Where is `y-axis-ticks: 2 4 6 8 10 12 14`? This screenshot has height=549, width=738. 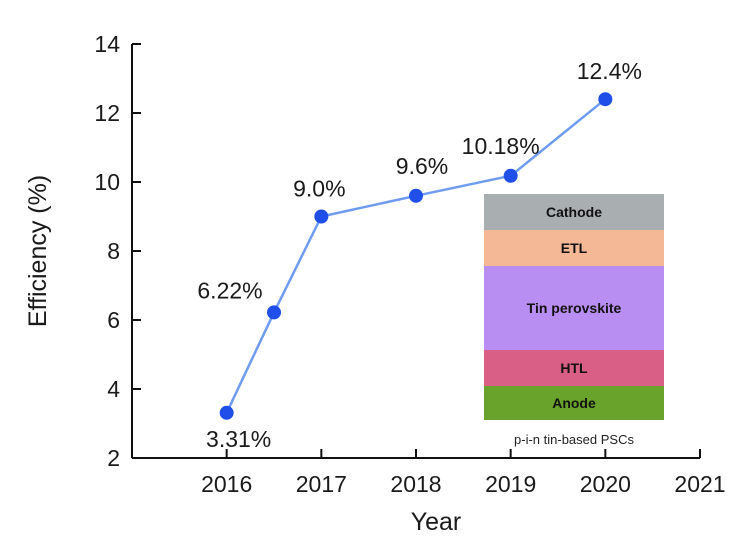 y-axis-ticks: 2 4 6 8 10 12 14 is located at coordinates (117, 251).